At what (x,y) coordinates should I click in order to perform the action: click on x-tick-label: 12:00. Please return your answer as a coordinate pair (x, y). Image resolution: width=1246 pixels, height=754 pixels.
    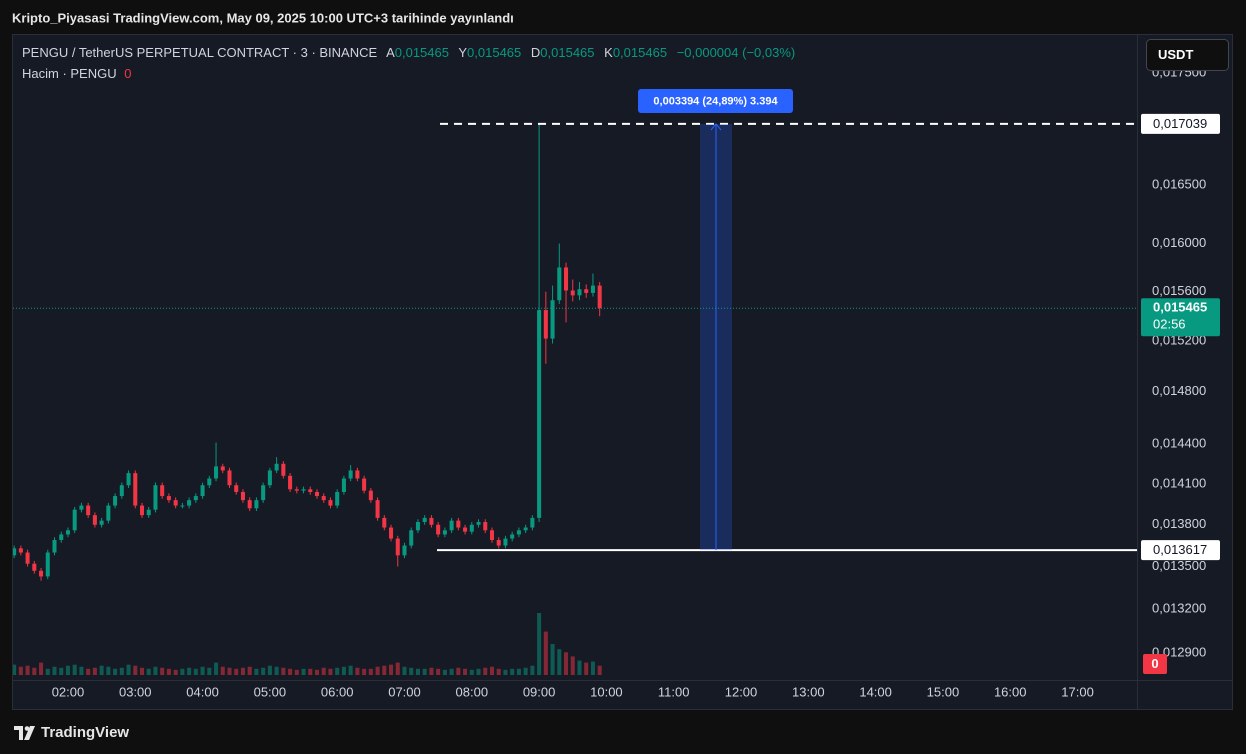
    Looking at the image, I should click on (741, 691).